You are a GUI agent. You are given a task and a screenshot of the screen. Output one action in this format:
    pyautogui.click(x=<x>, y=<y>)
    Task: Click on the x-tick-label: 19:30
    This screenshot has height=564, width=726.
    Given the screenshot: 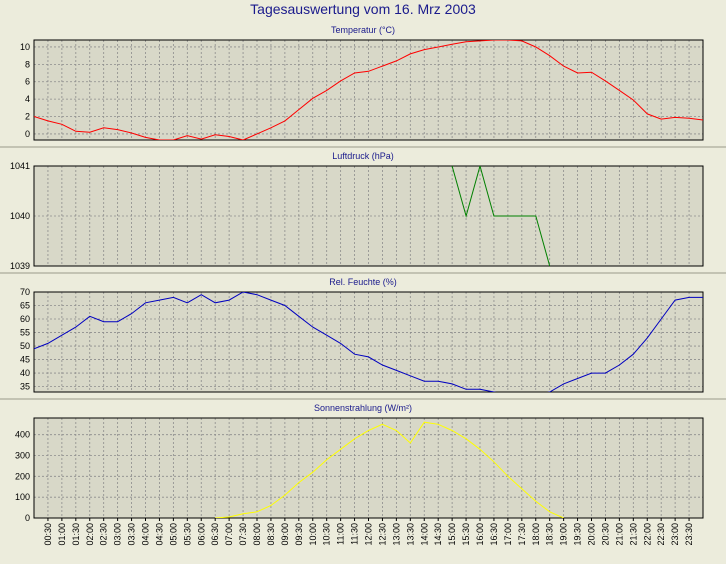 What is the action you would take?
    pyautogui.click(x=578, y=534)
    